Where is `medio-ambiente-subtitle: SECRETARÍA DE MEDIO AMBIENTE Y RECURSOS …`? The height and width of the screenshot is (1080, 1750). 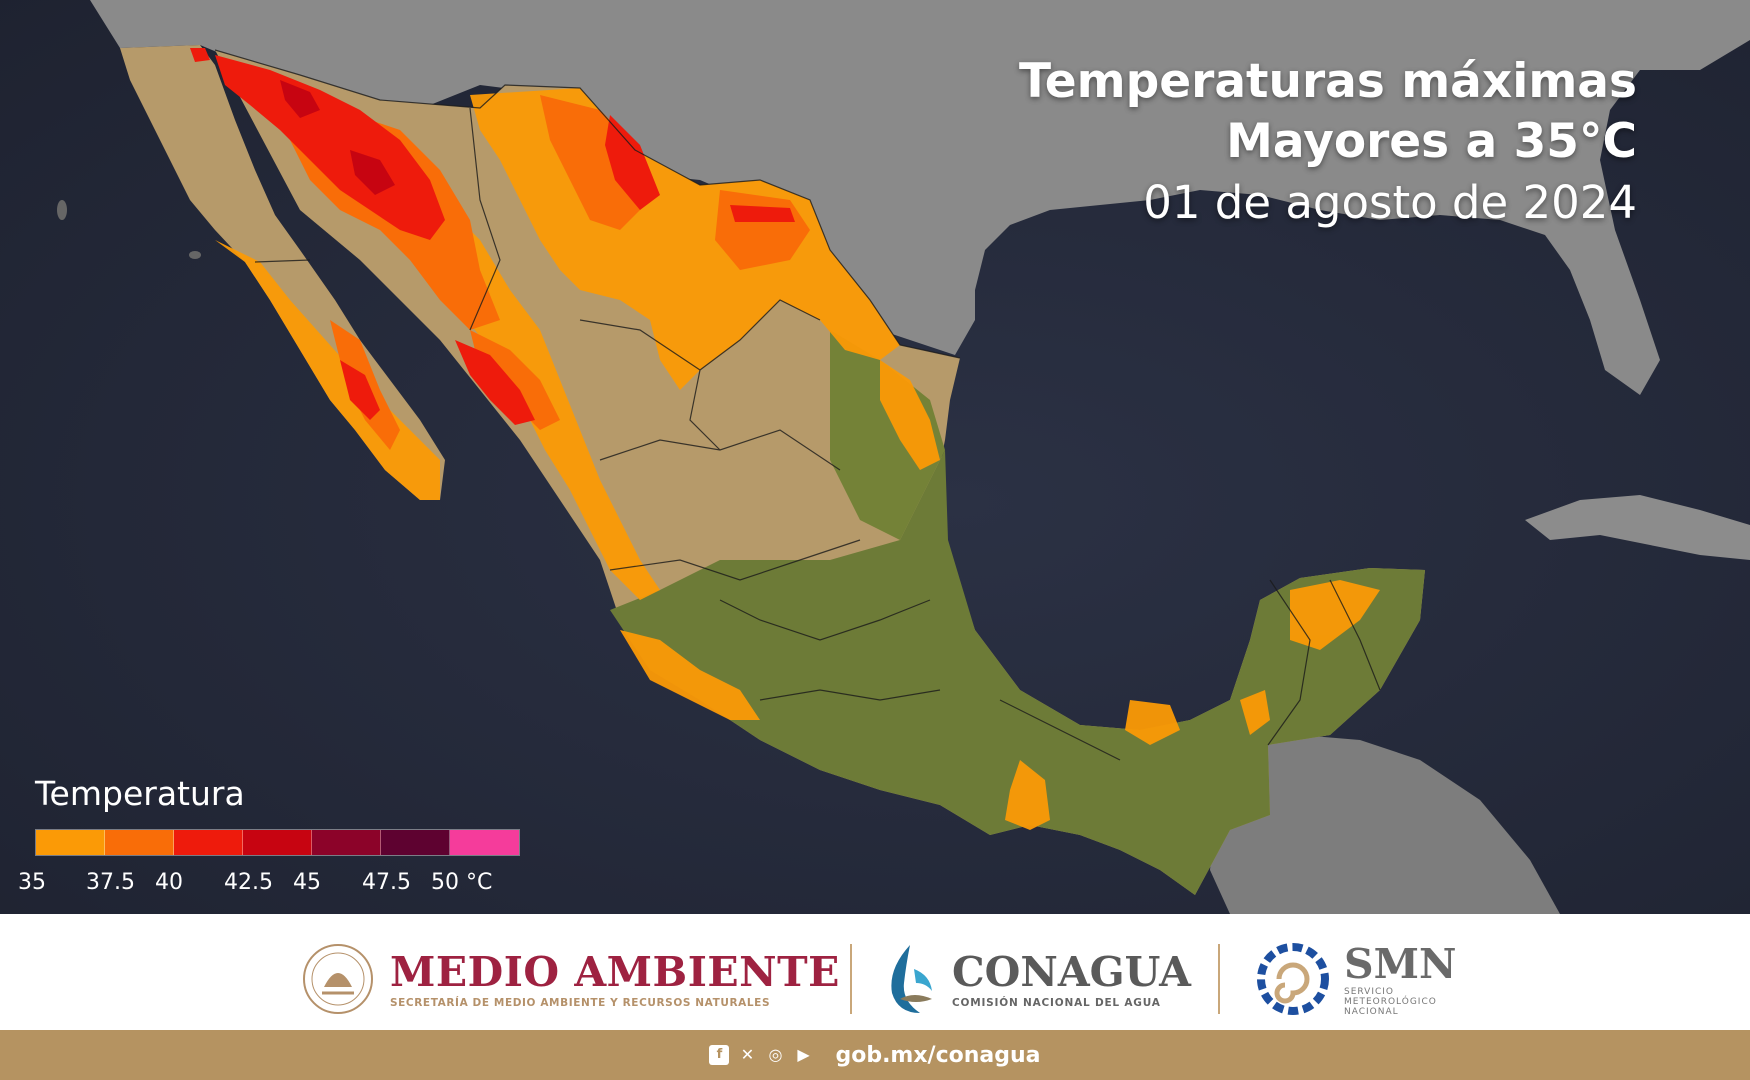 medio-ambiente-subtitle: SECRETARÍA DE MEDIO AMBIENTE Y RECURSOS … is located at coordinates (580, 1003).